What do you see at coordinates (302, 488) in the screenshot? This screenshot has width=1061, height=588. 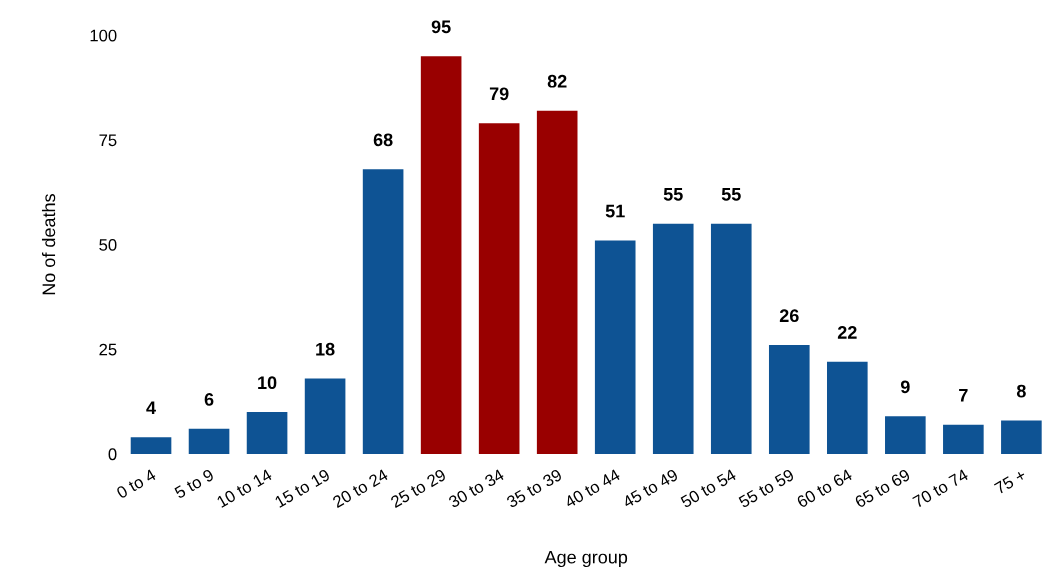 I see `x-tick-label: 15 to 19` at bounding box center [302, 488].